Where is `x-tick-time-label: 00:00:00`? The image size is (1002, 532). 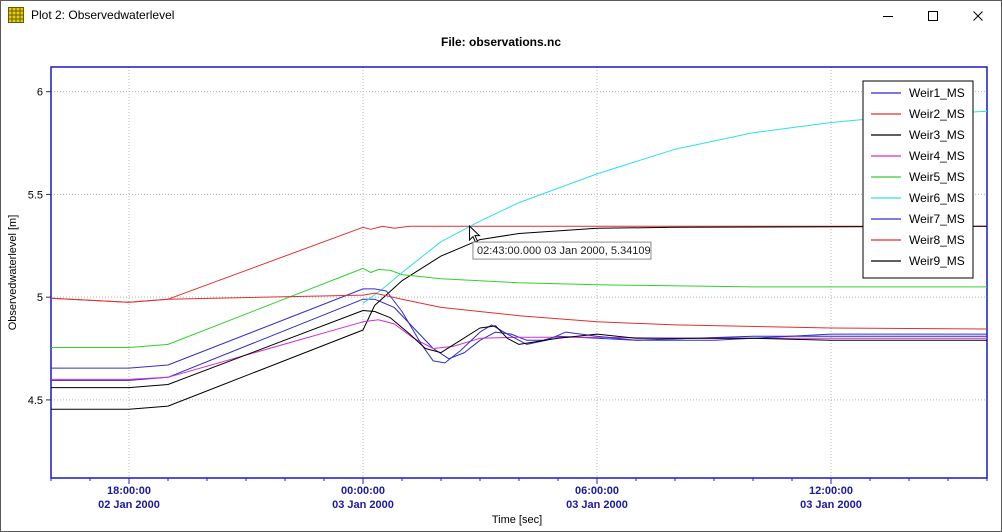 x-tick-time-label: 00:00:00 is located at coordinates (363, 491).